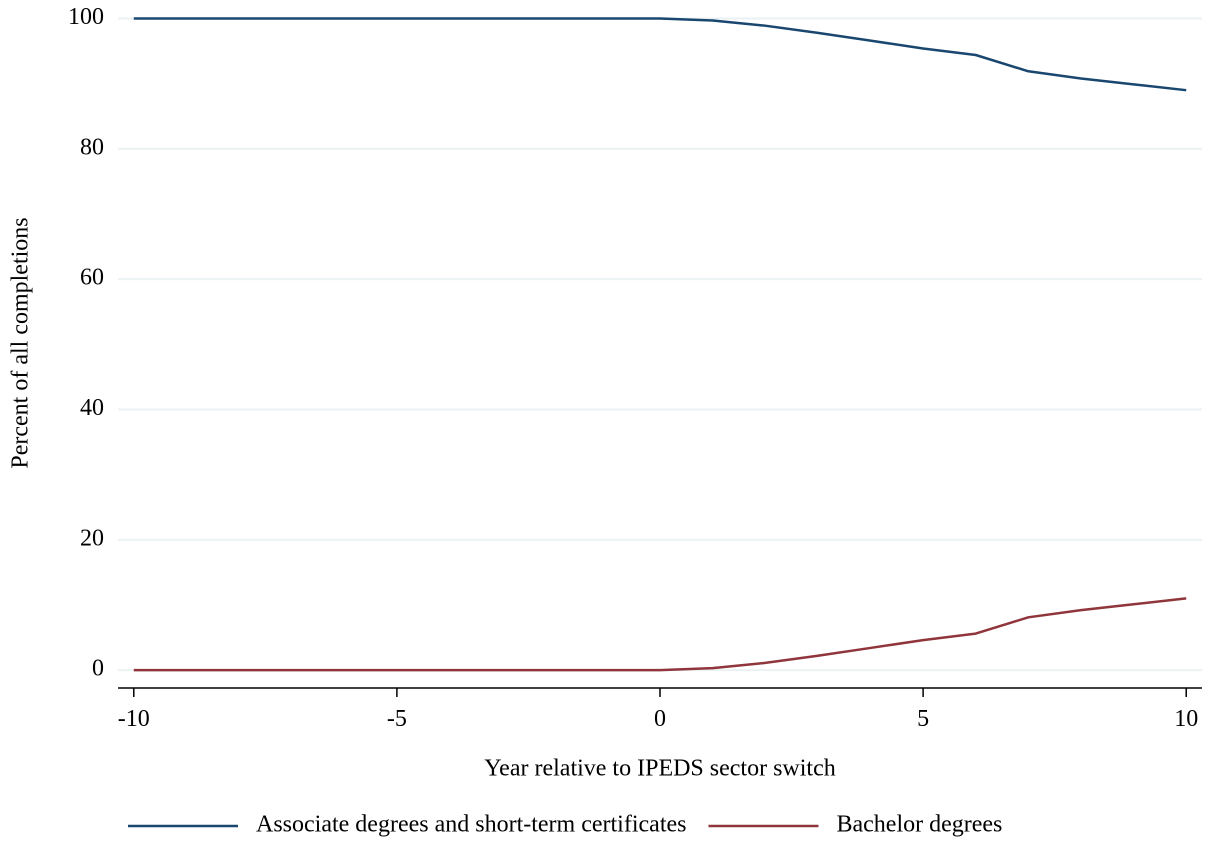 Image resolution: width=1208 pixels, height=842 pixels. I want to click on y-tick-label: 0, so click(98, 669).